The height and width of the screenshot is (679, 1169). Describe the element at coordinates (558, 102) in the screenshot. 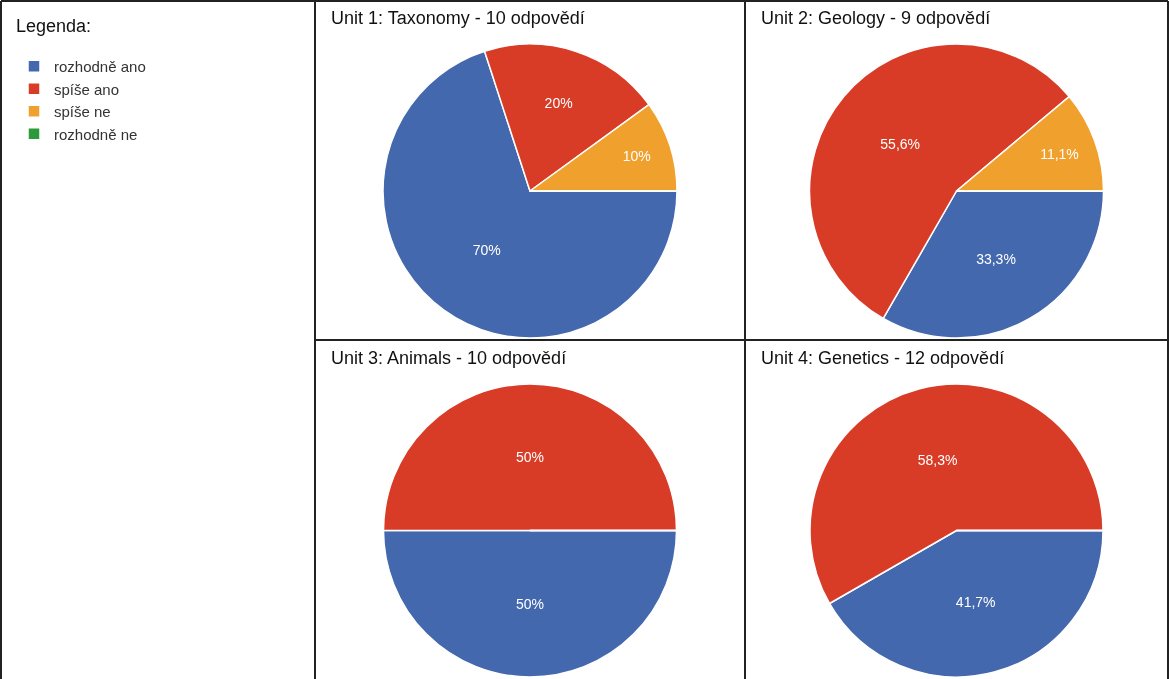

I see `data-label: 20%` at that location.